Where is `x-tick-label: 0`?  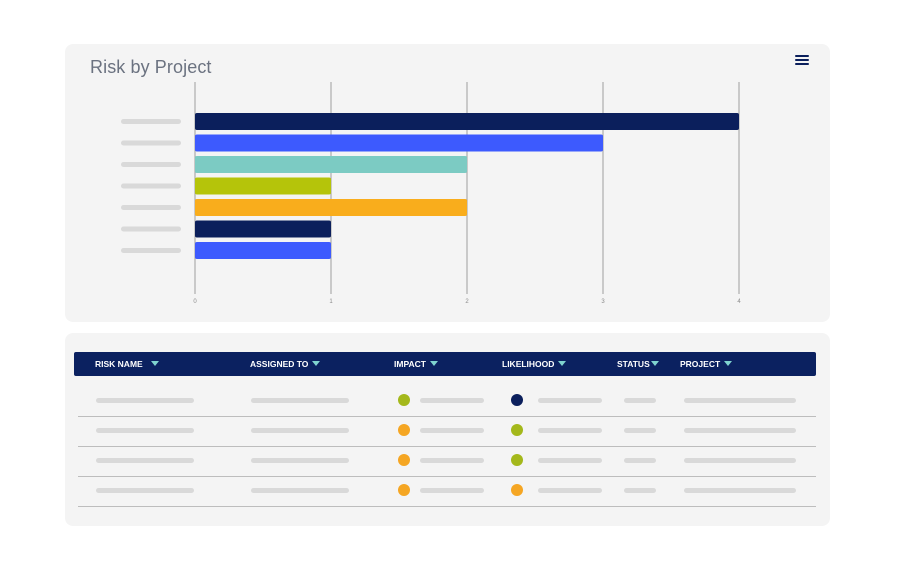
x-tick-label: 0 is located at coordinates (195, 302).